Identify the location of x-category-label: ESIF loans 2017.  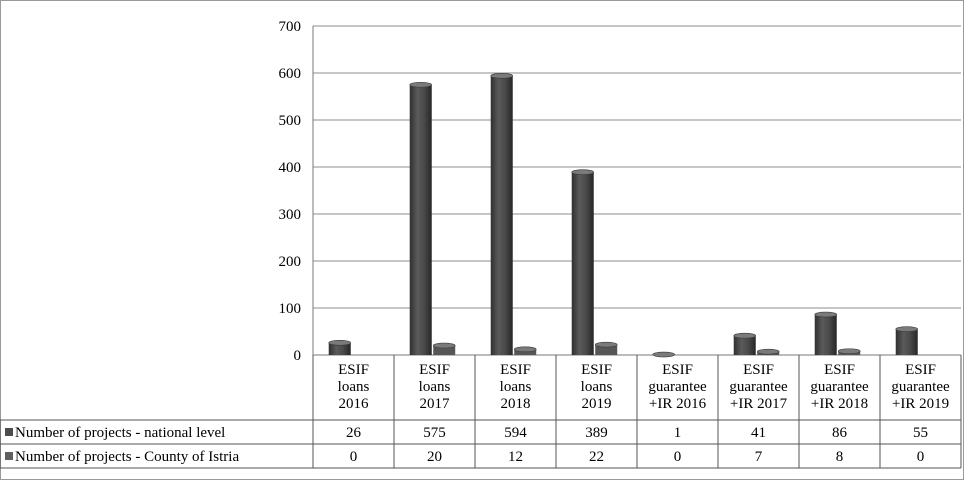
(435, 387).